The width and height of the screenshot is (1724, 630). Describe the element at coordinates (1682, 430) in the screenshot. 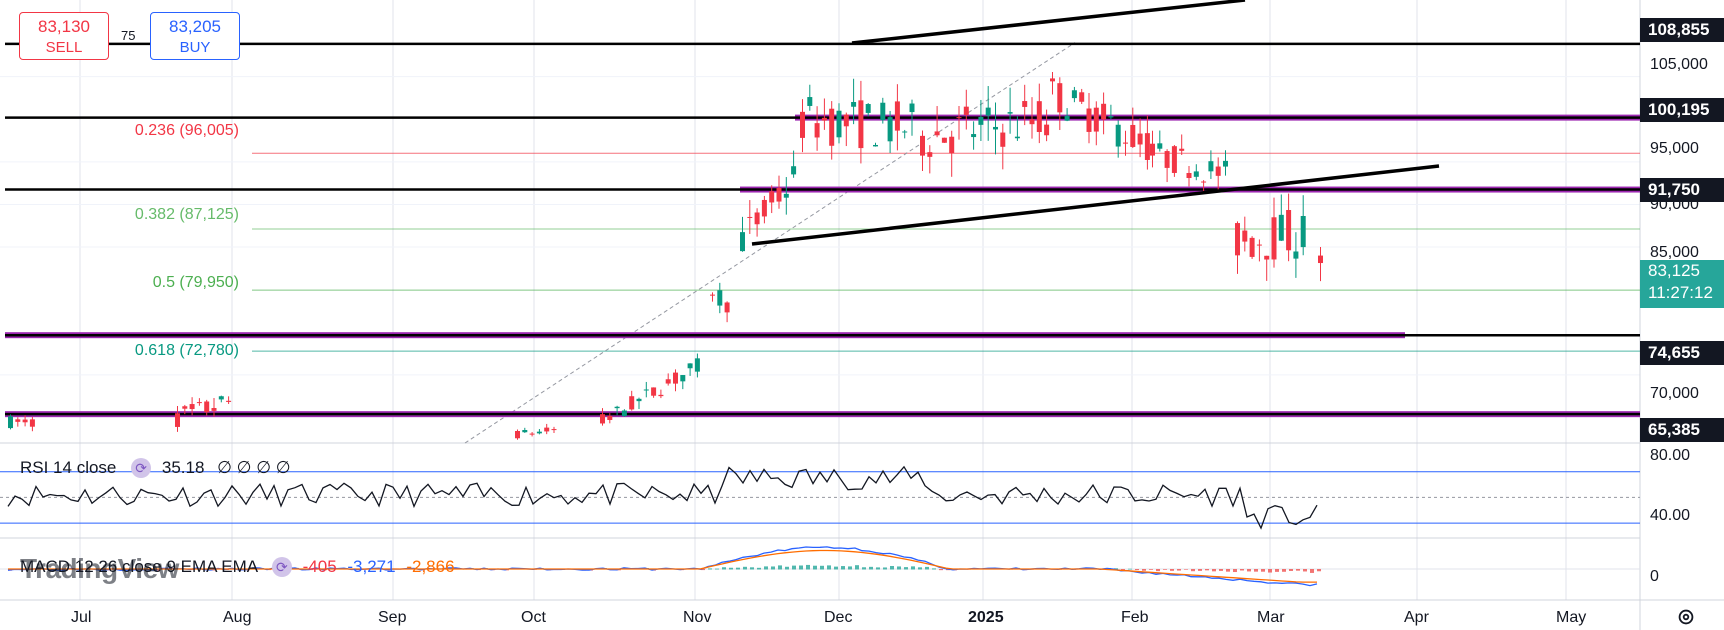

I see `level-badge-65385: 65,385` at that location.